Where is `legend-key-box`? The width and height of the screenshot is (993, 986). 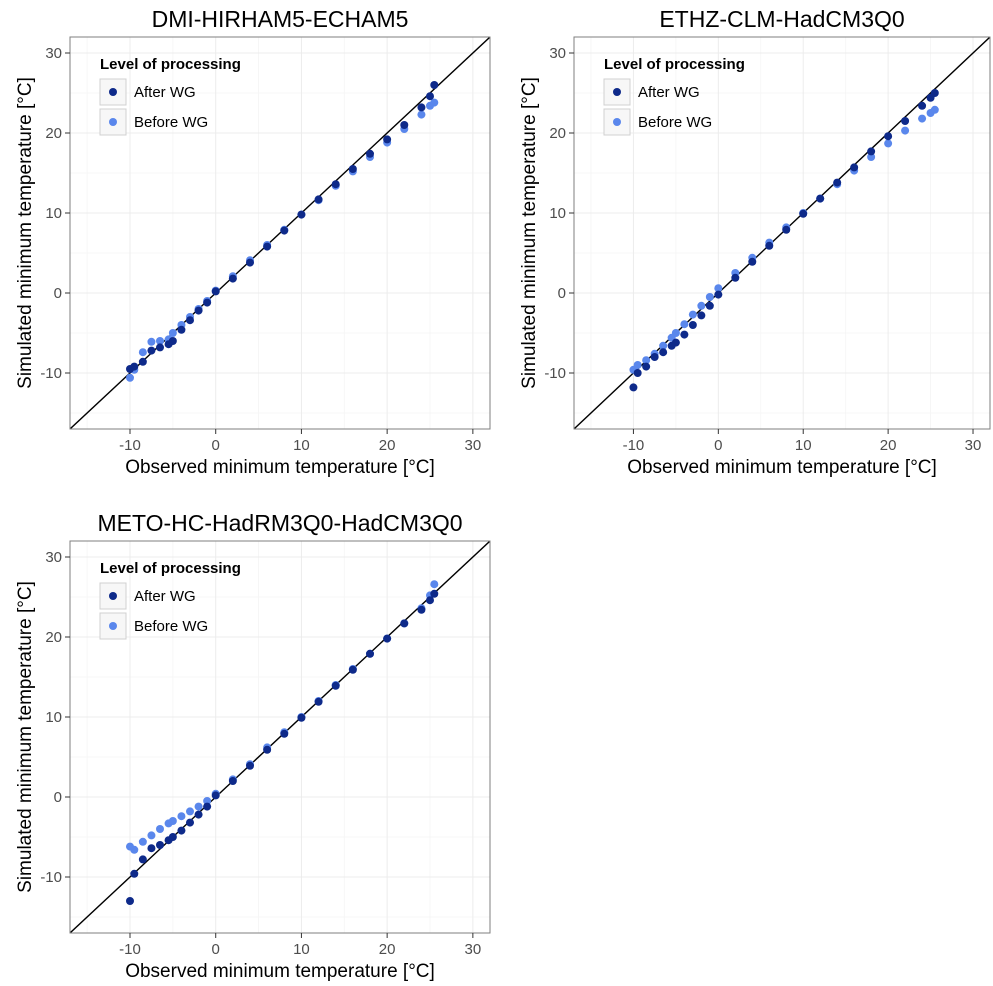 legend-key-box is located at coordinates (617, 92).